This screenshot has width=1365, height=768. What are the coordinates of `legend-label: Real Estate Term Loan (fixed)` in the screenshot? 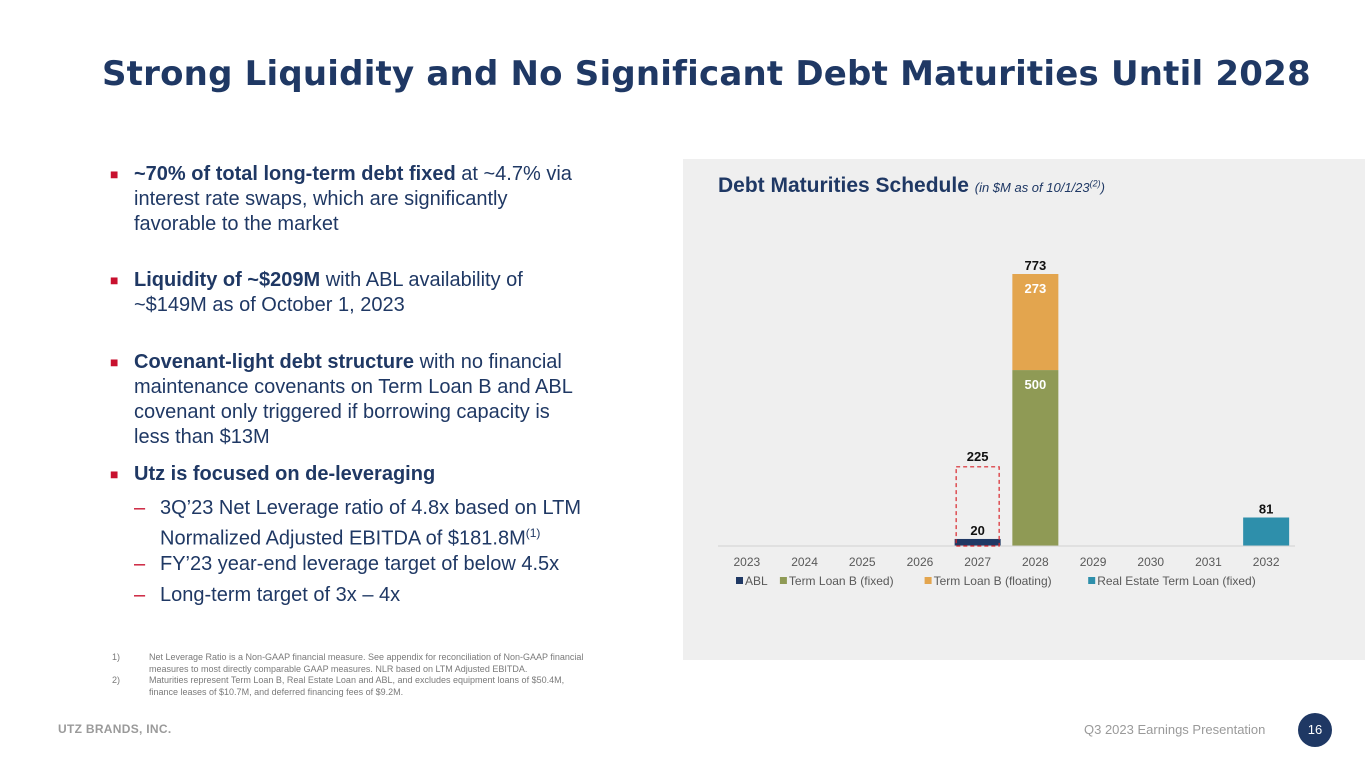 It's located at (1176, 581).